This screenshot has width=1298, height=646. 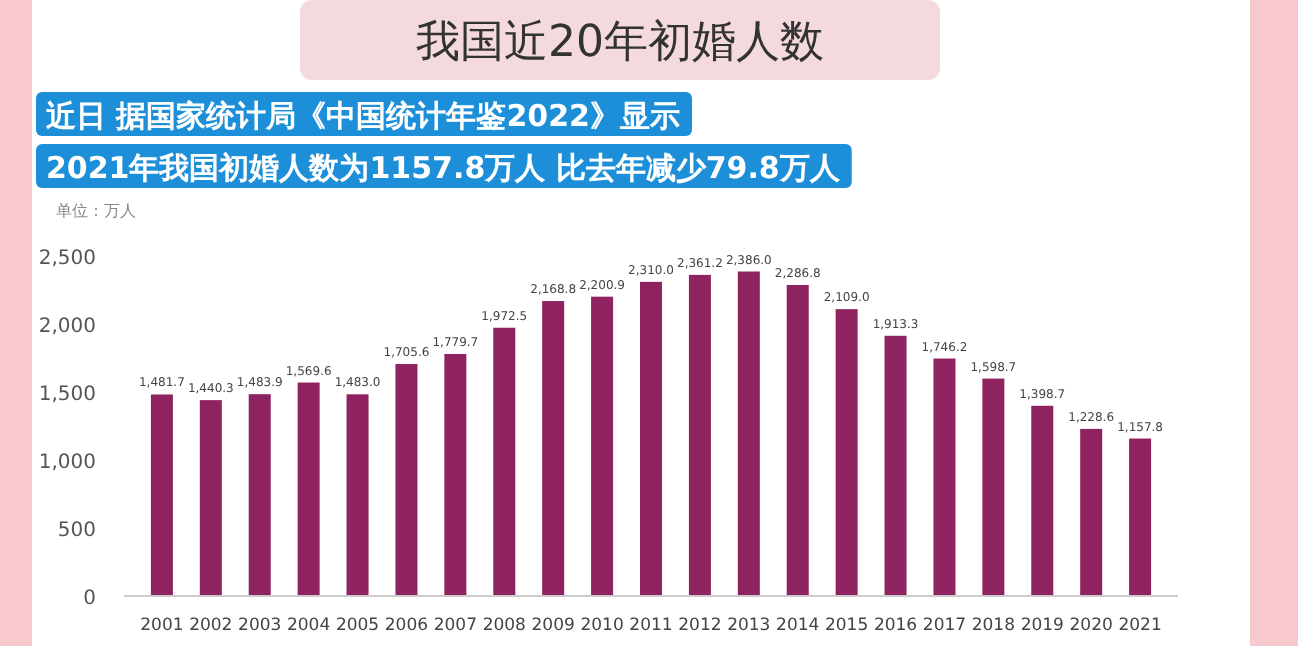 I want to click on x-tick-label: 2018, so click(x=993, y=626).